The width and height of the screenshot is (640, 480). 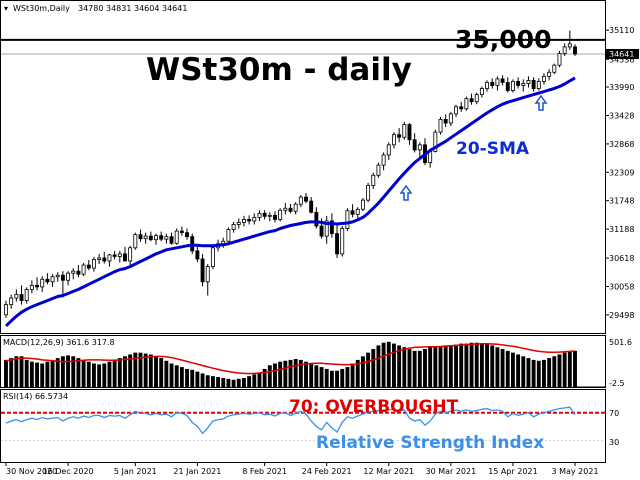 I want to click on price-tick-label: 34536, so click(x=621, y=59).